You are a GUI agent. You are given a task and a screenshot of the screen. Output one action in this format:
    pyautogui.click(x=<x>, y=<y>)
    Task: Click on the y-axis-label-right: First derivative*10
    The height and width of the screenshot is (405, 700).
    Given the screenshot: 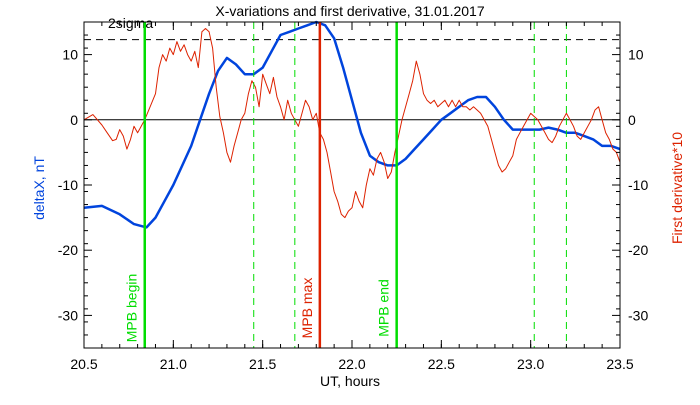 What is the action you would take?
    pyautogui.click(x=677, y=188)
    